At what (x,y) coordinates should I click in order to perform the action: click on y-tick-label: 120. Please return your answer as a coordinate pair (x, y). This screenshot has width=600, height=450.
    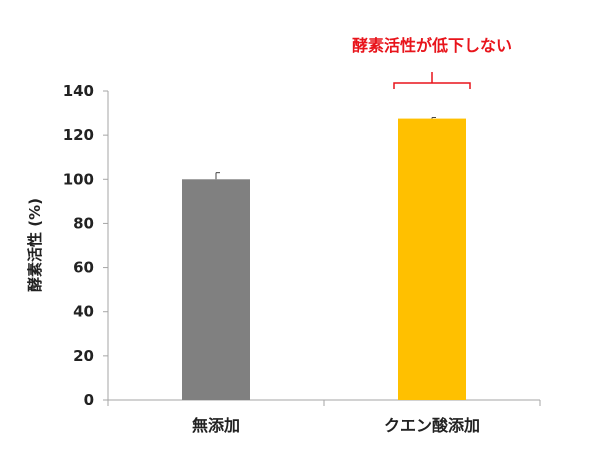
    Looking at the image, I should click on (78, 135).